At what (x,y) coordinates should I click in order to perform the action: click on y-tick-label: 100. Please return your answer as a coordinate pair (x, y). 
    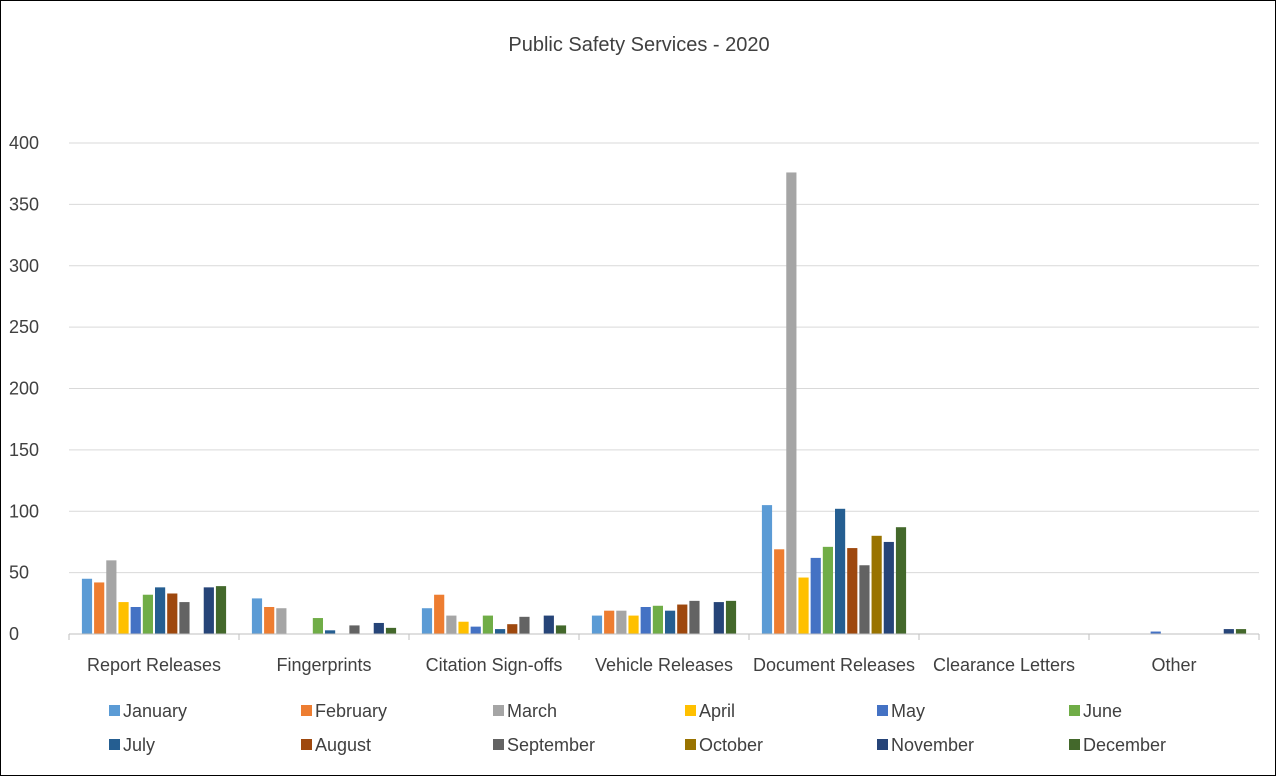
    Looking at the image, I should click on (24, 511).